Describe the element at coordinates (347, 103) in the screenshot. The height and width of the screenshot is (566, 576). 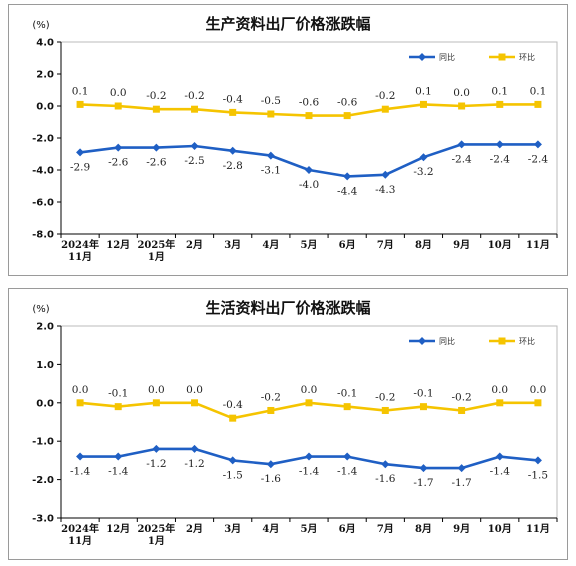
I see `data-label-mom: -0.6` at that location.